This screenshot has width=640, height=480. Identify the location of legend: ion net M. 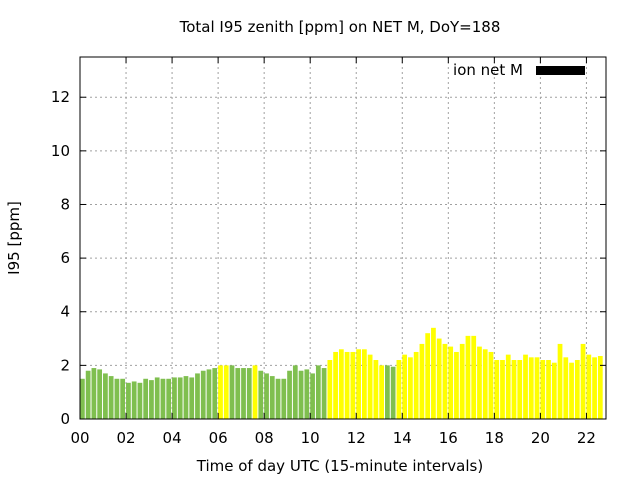
(519, 70).